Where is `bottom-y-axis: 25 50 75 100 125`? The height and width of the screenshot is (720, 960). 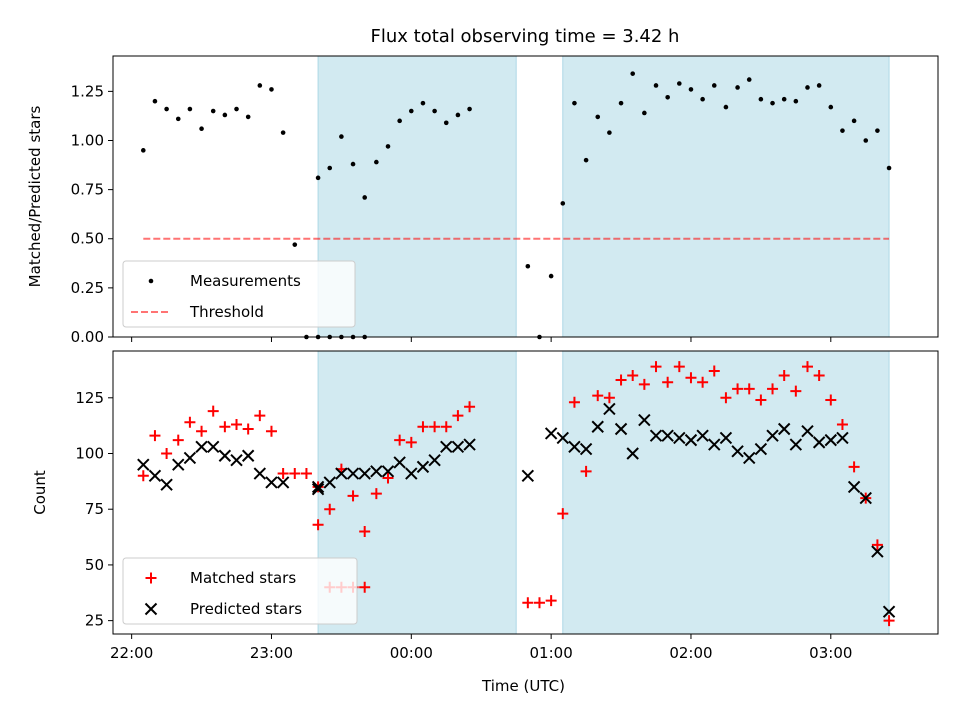 bottom-y-axis: 25 50 75 100 125 is located at coordinates (94, 509).